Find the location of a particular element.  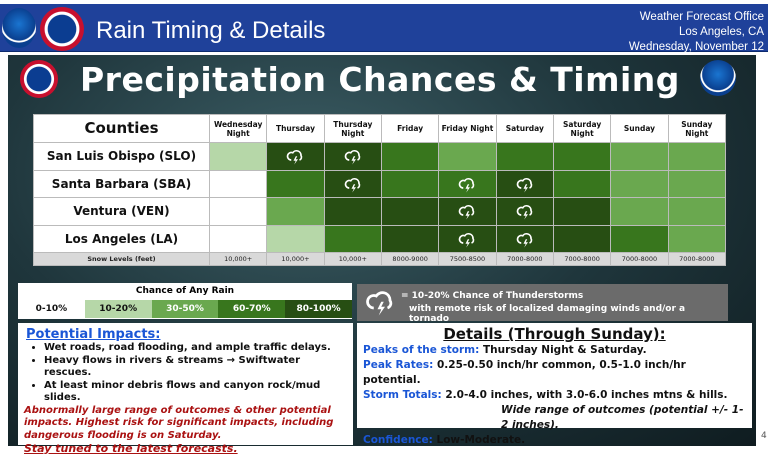

detail-confidence: Confidence: Low-Moderate. is located at coordinates (554, 440).